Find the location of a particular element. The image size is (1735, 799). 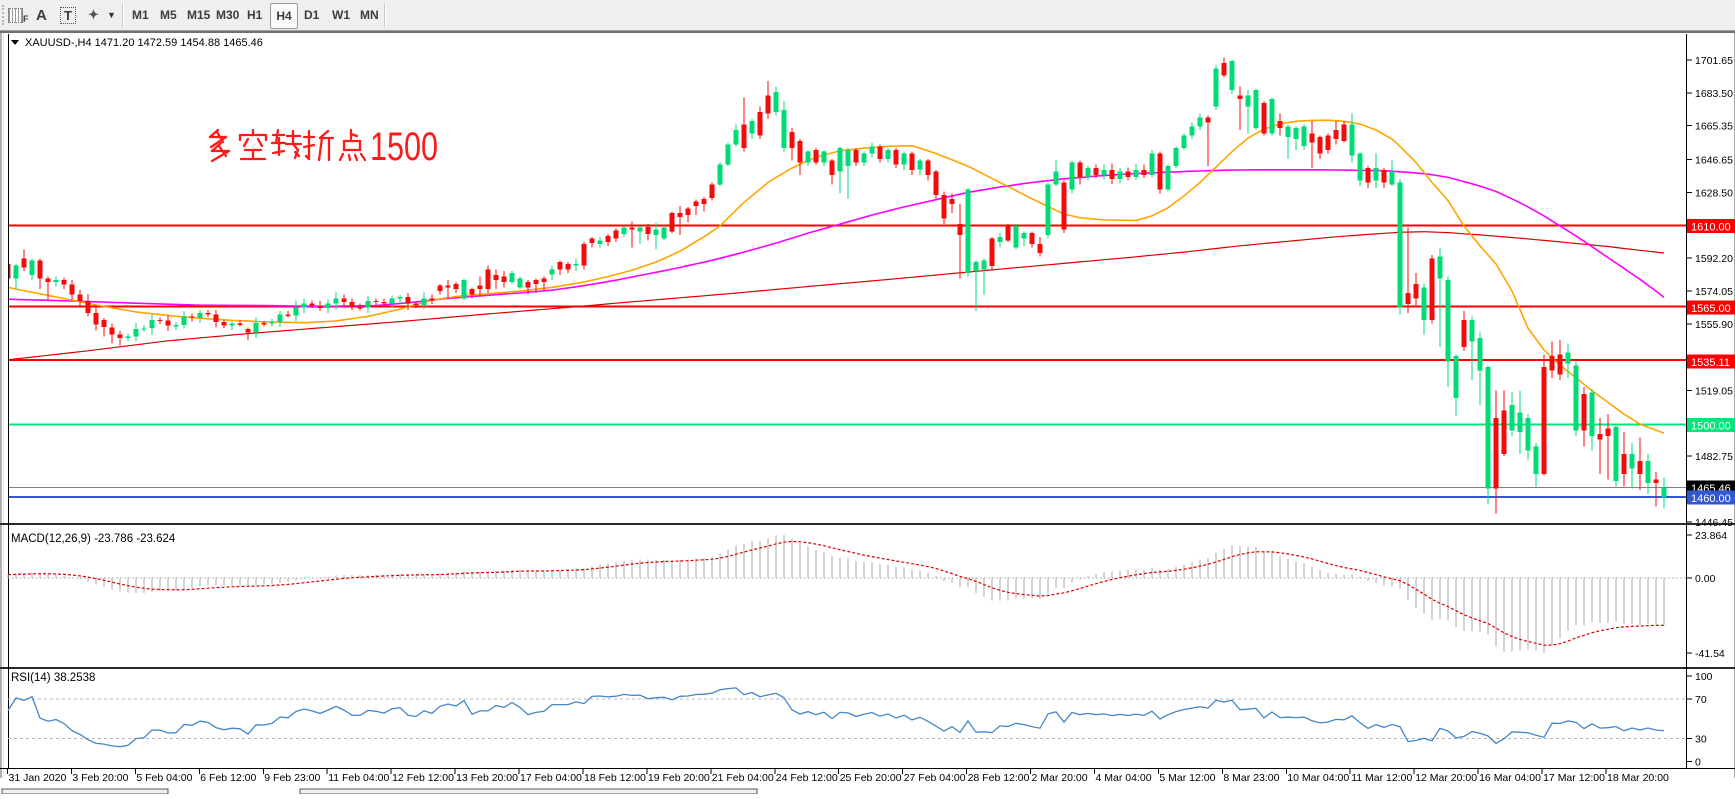

svg-text: 25 Feb 20:00 is located at coordinates (871, 778).